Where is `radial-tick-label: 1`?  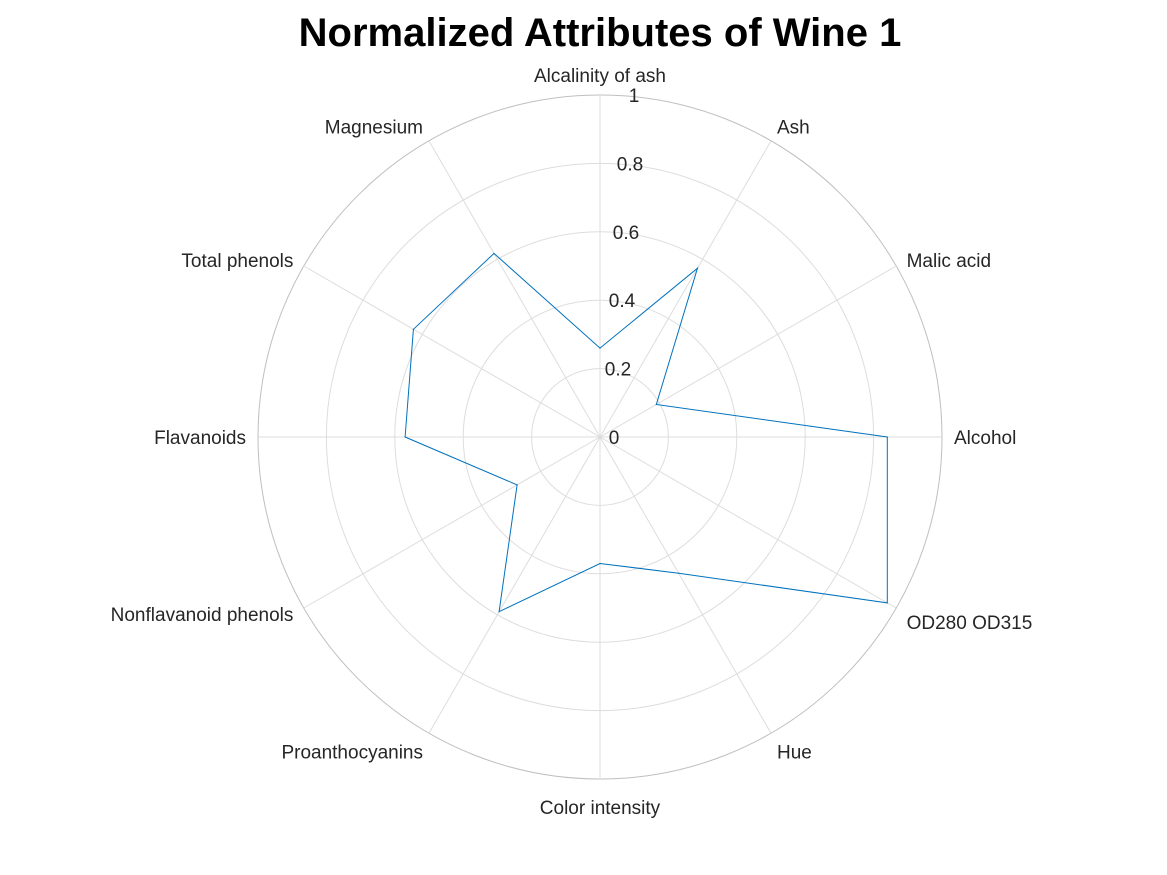 radial-tick-label: 1 is located at coordinates (634, 96).